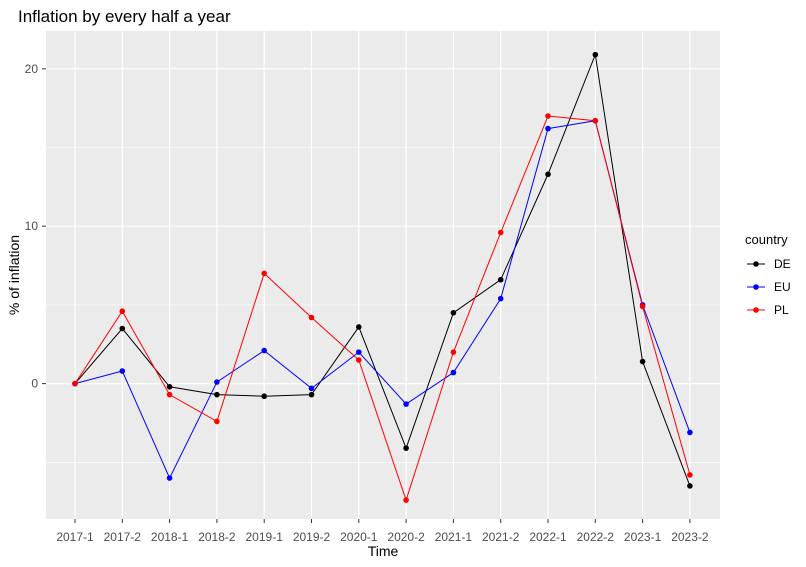  What do you see at coordinates (781, 310) in the screenshot?
I see `legend-label: PL` at bounding box center [781, 310].